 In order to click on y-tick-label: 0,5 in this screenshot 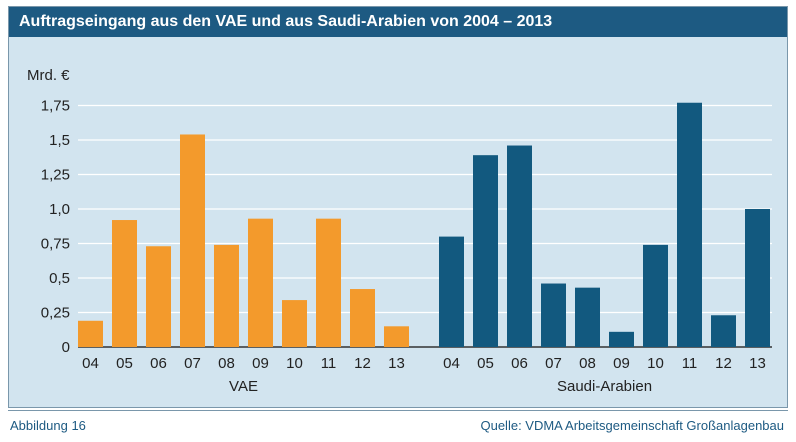, I will do `click(59, 278)`.